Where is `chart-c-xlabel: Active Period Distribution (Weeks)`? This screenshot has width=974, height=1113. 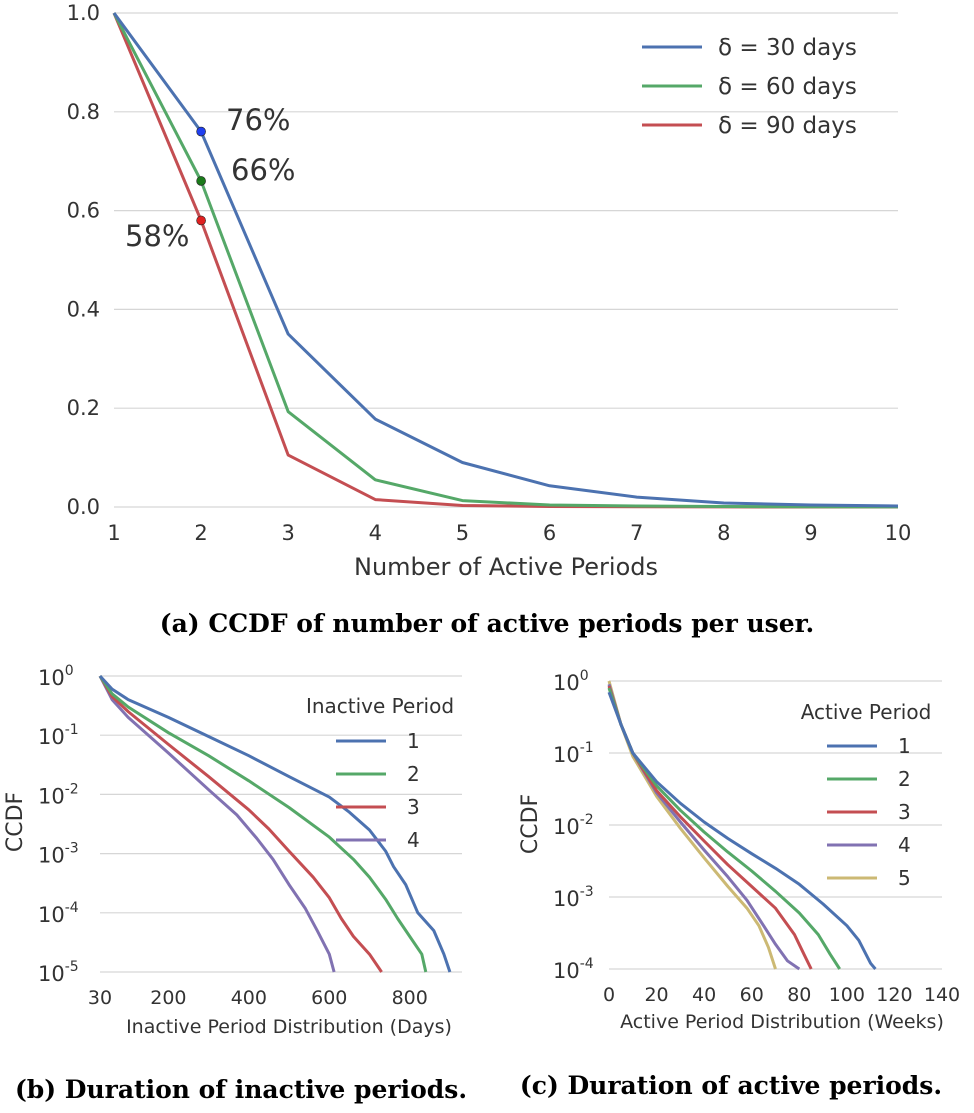 chart-c-xlabel: Active Period Distribution (Weeks) is located at coordinates (782, 1022).